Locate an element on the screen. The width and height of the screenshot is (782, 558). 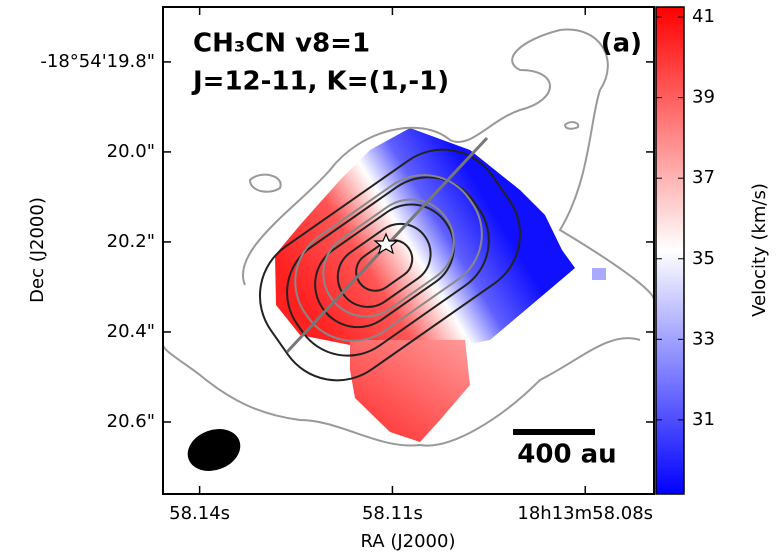
title-line: CH₃CN v8=1 is located at coordinates (281, 44).